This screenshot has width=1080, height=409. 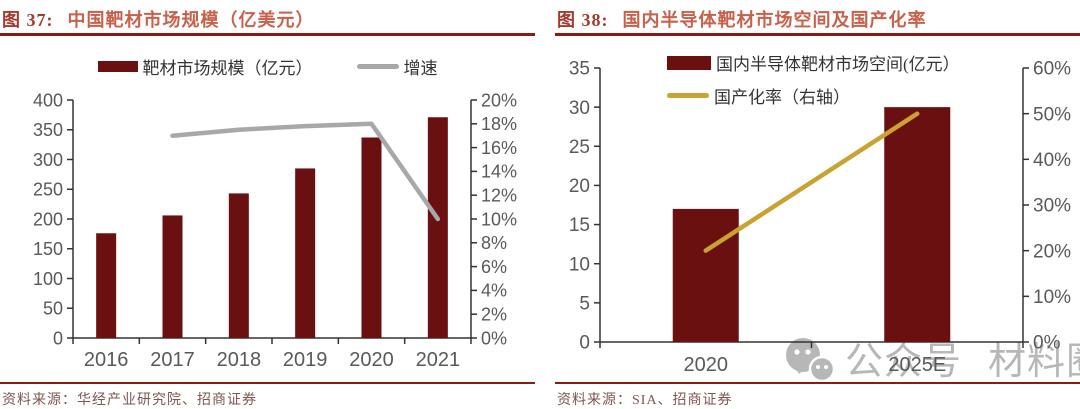 What do you see at coordinates (817, 395) in the screenshot?
I see `figure-38-source-note: 资料来源：SIA、招商证券` at bounding box center [817, 395].